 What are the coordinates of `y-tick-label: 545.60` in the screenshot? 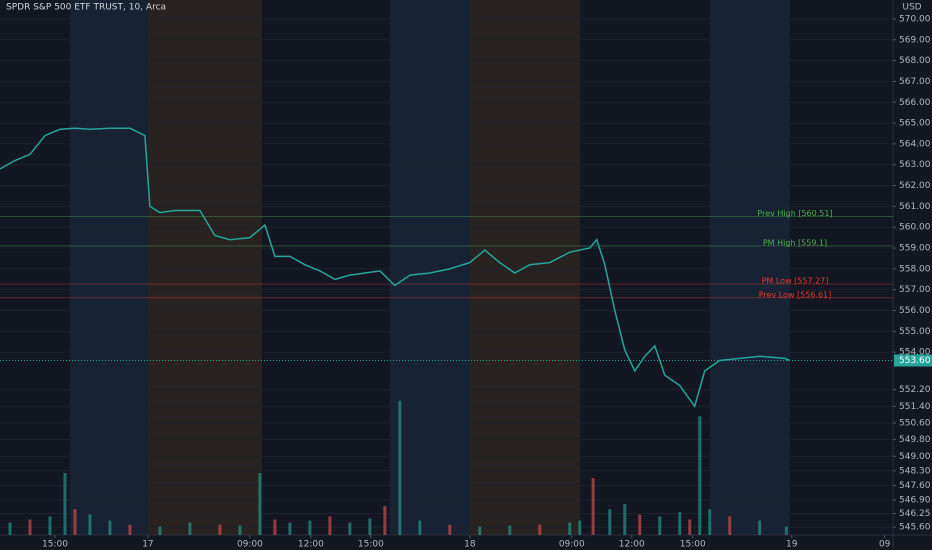 It's located at (915, 528).